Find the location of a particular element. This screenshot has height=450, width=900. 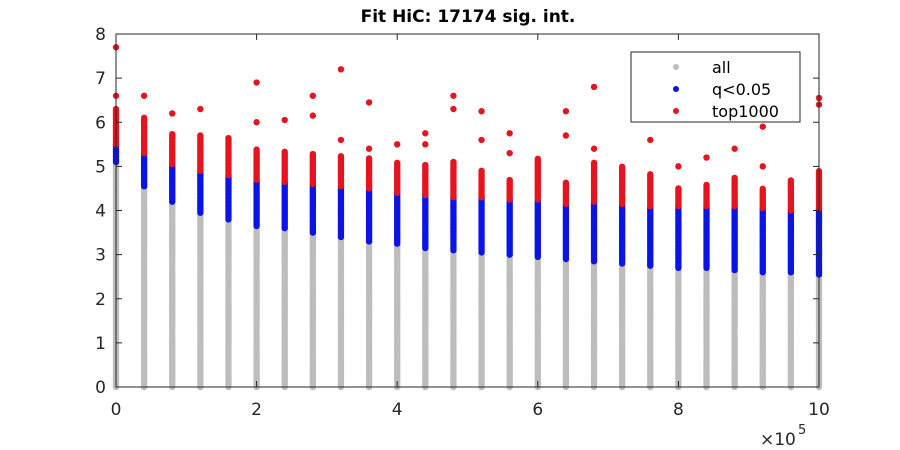

legend-box is located at coordinates (715, 87).